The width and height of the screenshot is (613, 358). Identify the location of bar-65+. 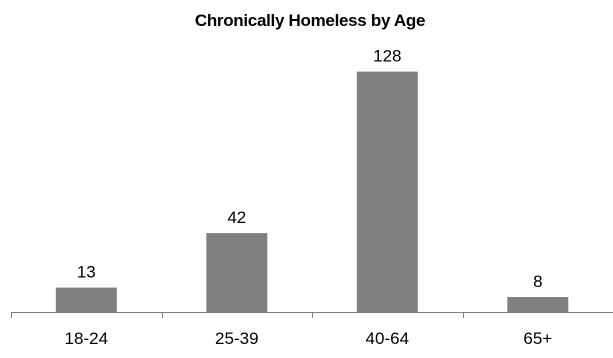
(538, 304).